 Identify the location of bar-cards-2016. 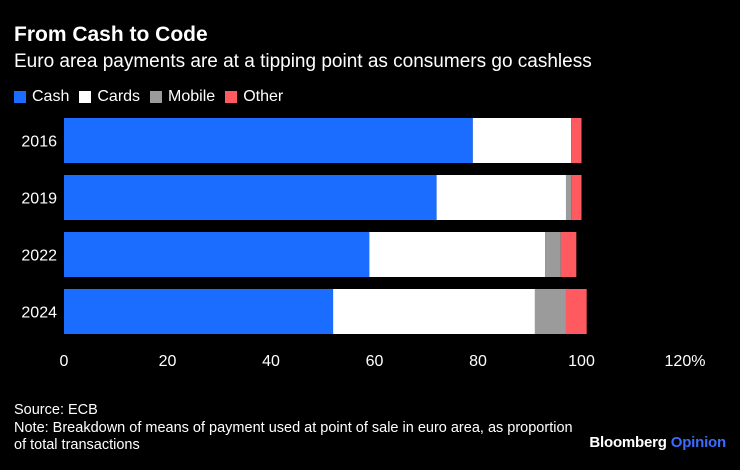
(522, 140).